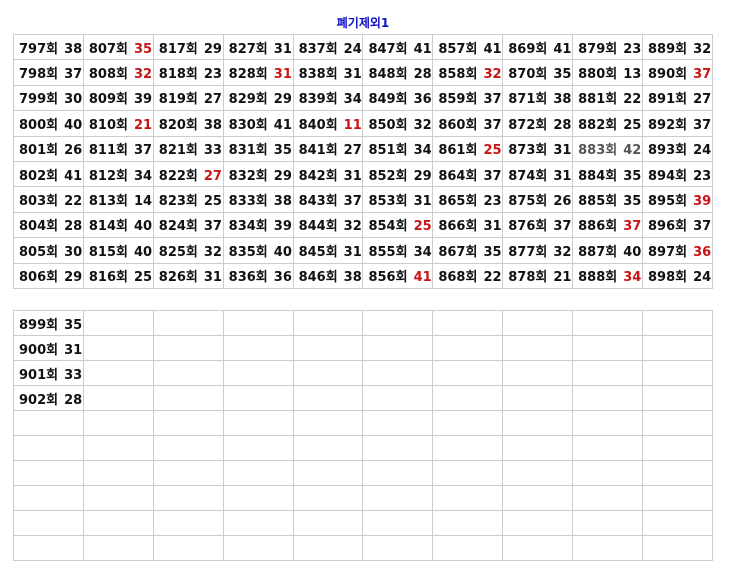  I want to click on round-label: 883회, so click(598, 151).